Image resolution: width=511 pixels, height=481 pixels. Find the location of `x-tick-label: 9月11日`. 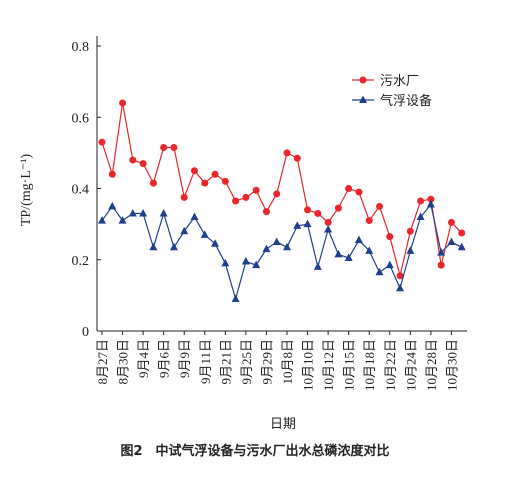

x-tick-label: 9月11日 is located at coordinates (205, 361).